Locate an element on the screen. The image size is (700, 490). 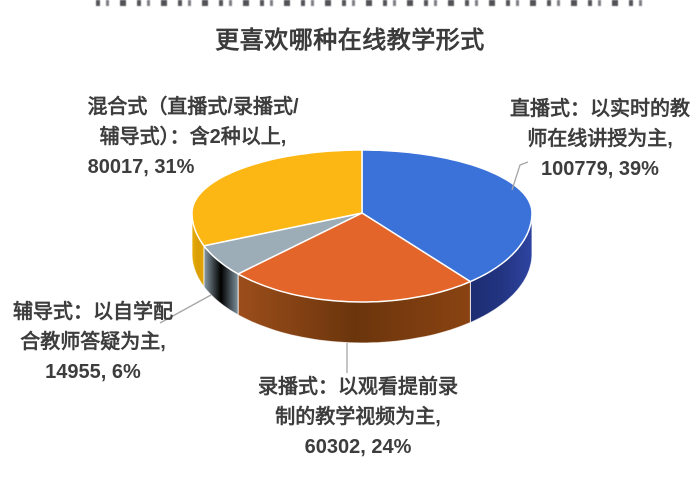
label-value: 100779, 39% is located at coordinates (600, 169).